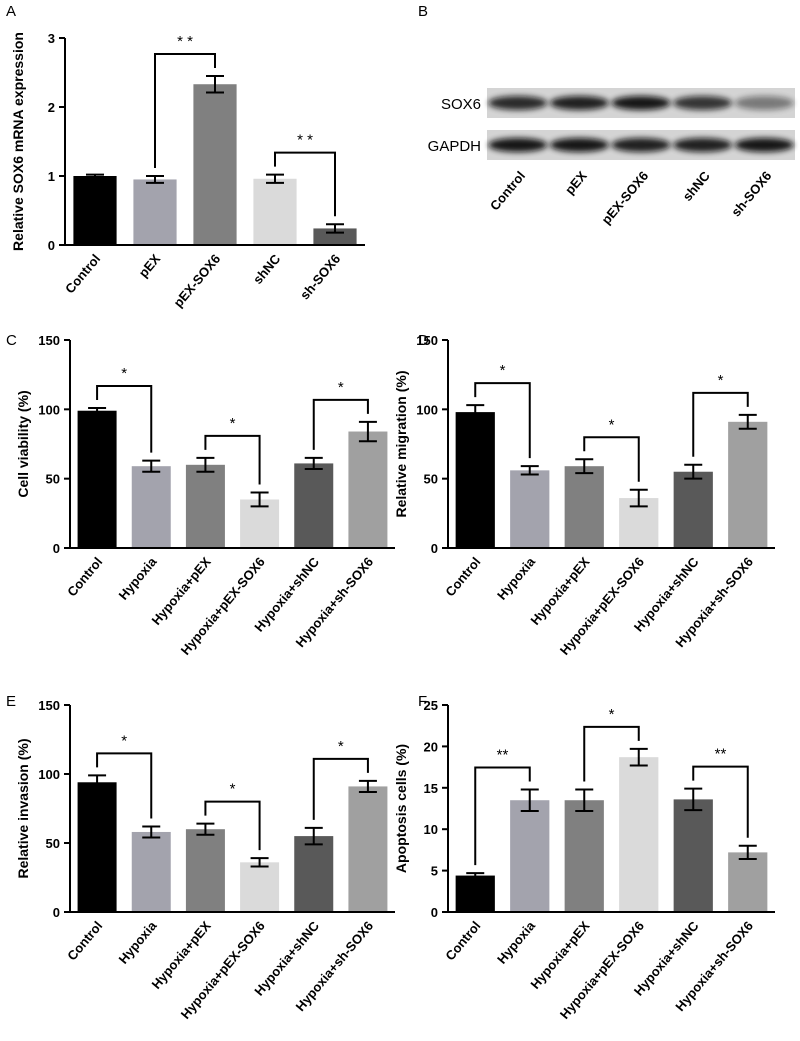  What do you see at coordinates (51, 38) in the screenshot?
I see `y-tick-label: 3` at bounding box center [51, 38].